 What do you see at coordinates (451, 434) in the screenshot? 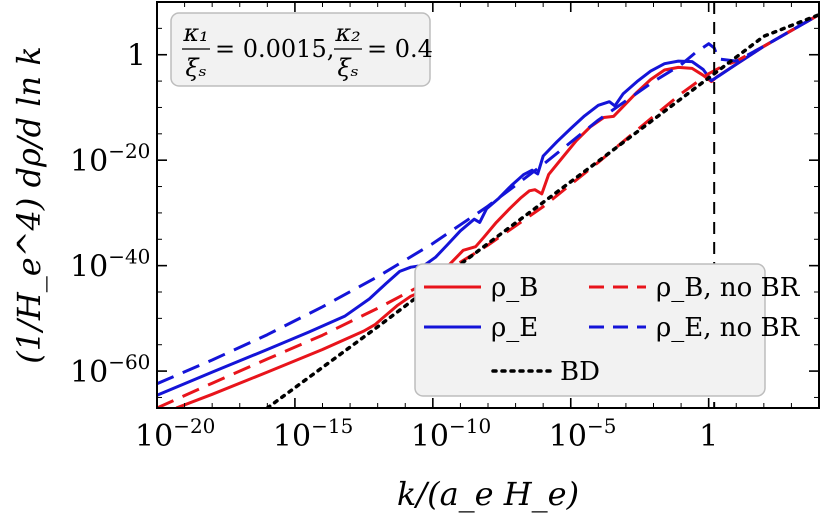
I see `x-tick-label-2: 10−10` at bounding box center [451, 434].